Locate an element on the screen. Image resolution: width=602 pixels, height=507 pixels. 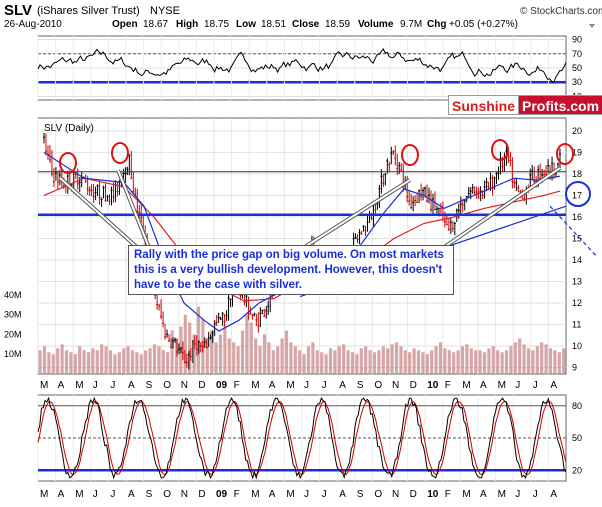
x-tick-label: F is located at coordinates (448, 385).